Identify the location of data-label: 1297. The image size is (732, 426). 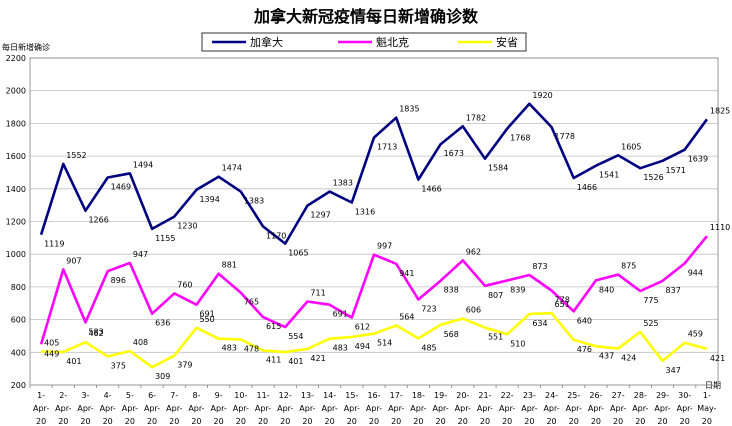
(320, 215).